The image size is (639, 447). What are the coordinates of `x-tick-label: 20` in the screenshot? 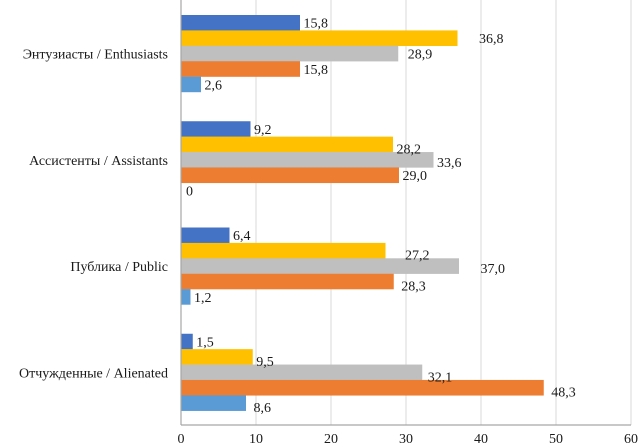 It's located at (331, 439).